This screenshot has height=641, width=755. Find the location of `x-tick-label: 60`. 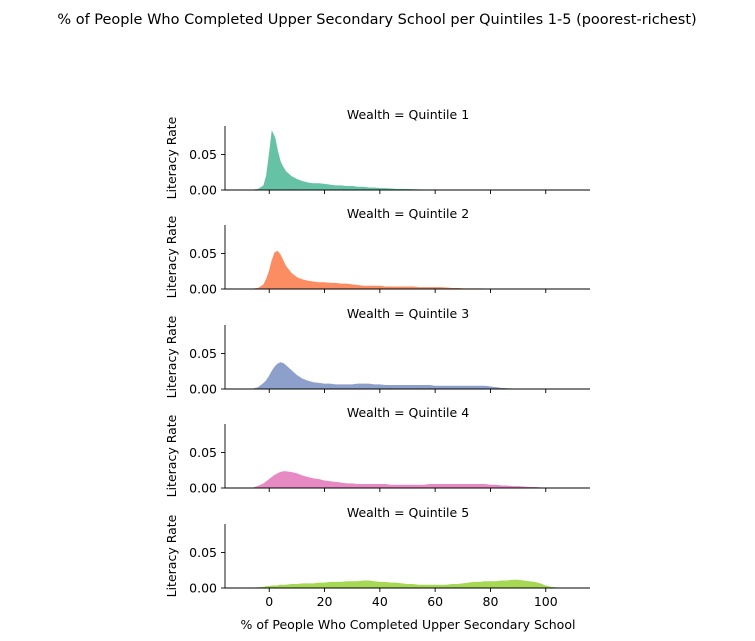

x-tick-label: 60 is located at coordinates (435, 601).